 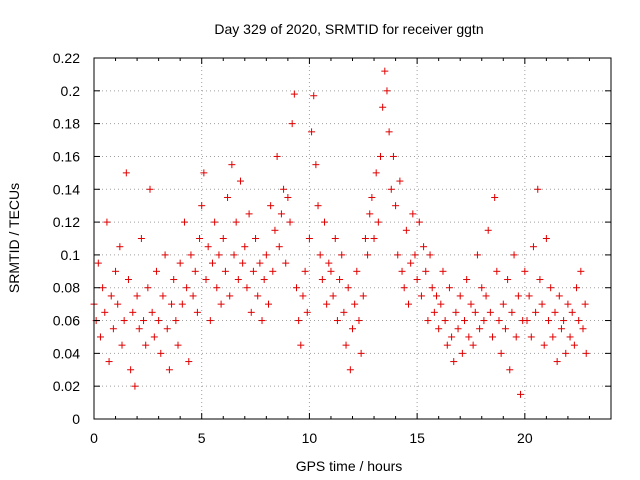 I want to click on x-tick-label: 20, so click(x=525, y=438).